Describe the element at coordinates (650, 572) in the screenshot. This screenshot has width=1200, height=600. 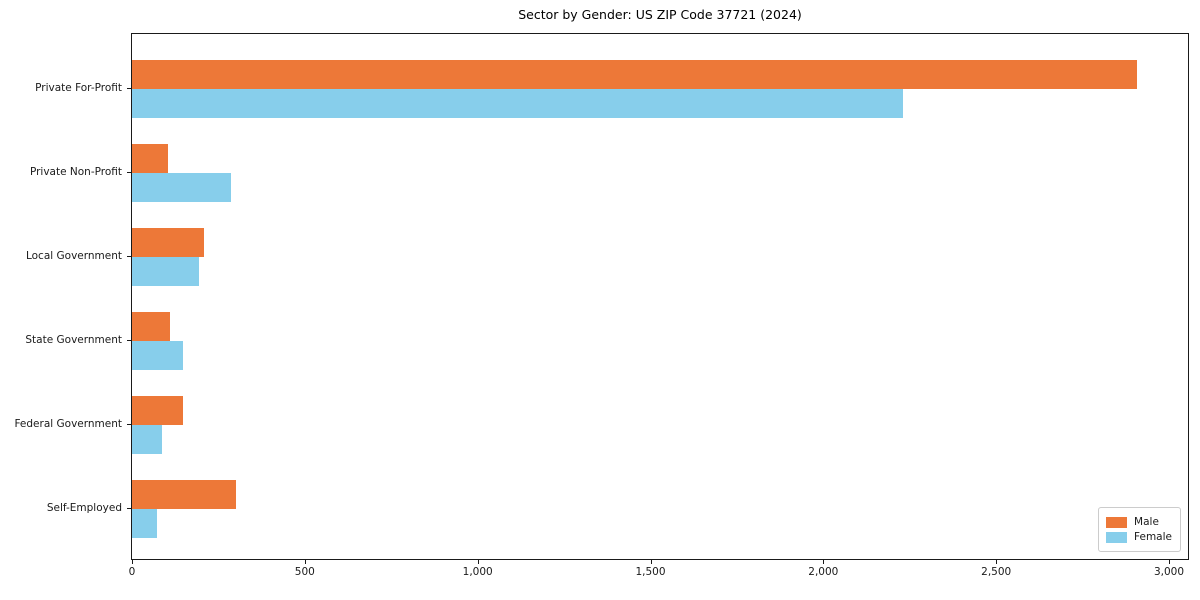
I see `x-axis-tick-label: 1,500` at that location.